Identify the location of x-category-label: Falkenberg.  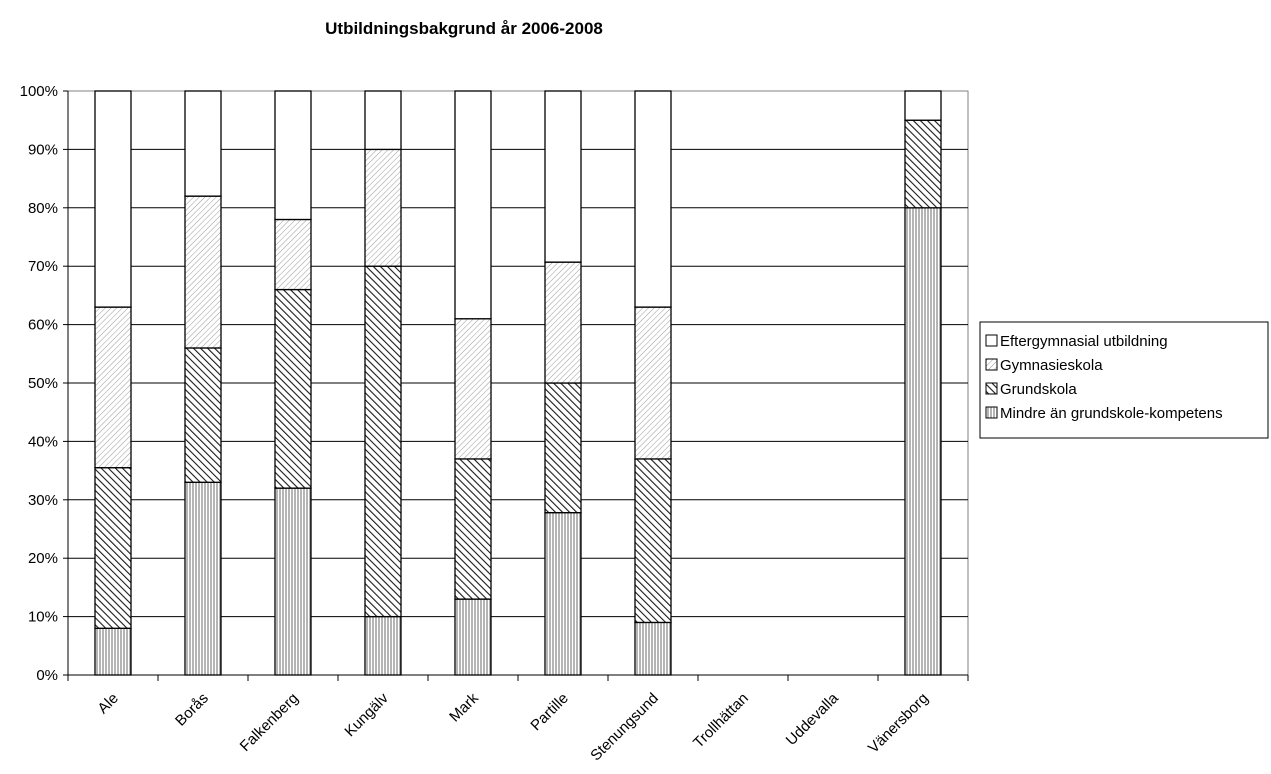
(269, 722).